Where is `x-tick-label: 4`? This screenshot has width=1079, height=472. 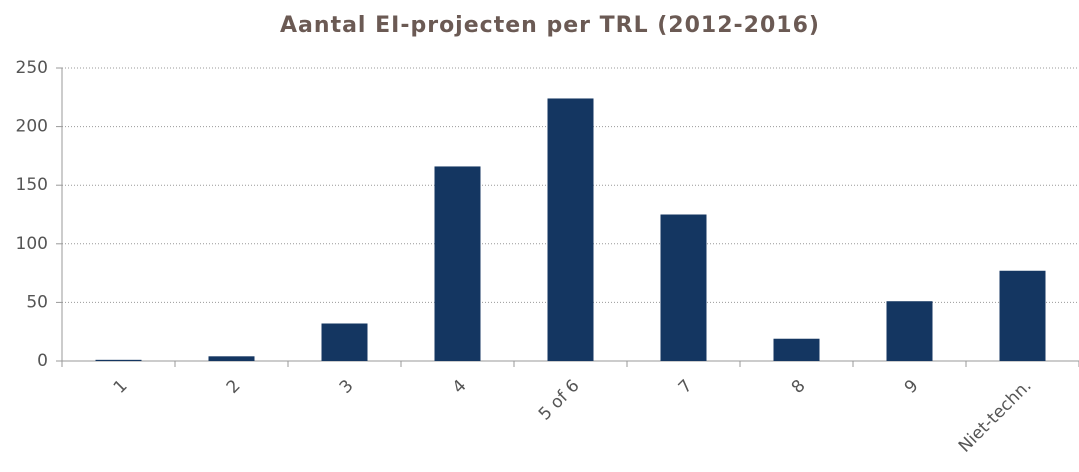 x-tick-label: 4 is located at coordinates (460, 387).